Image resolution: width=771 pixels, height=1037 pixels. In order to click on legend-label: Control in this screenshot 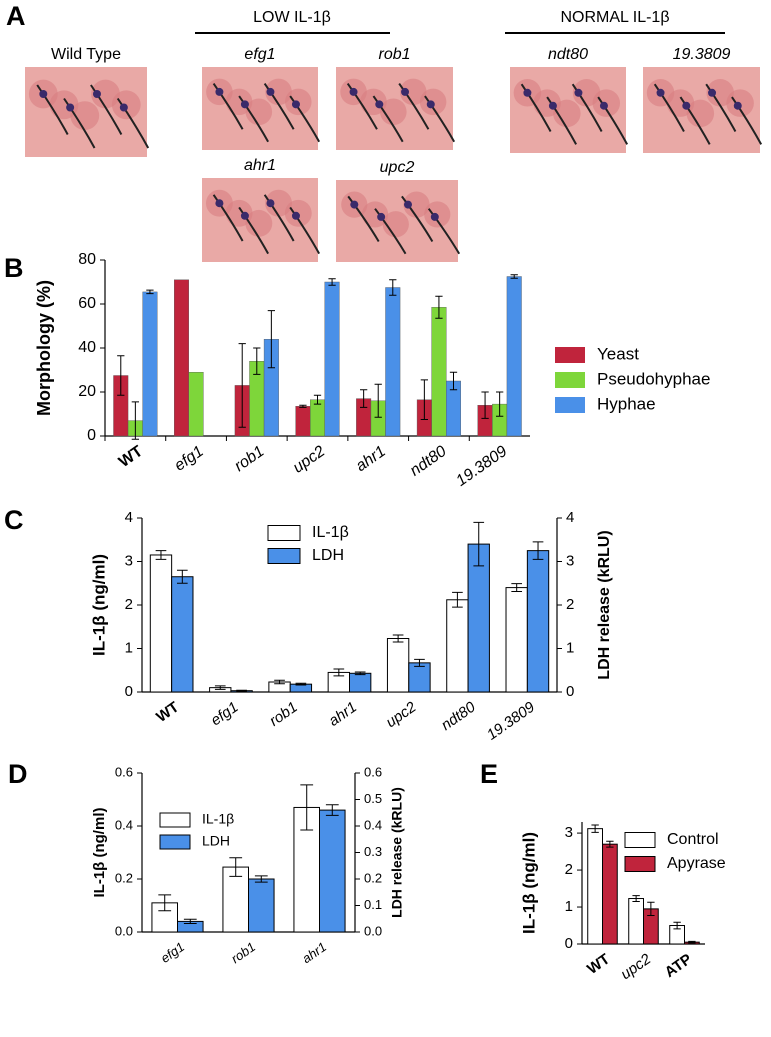, I will do `click(693, 839)`.